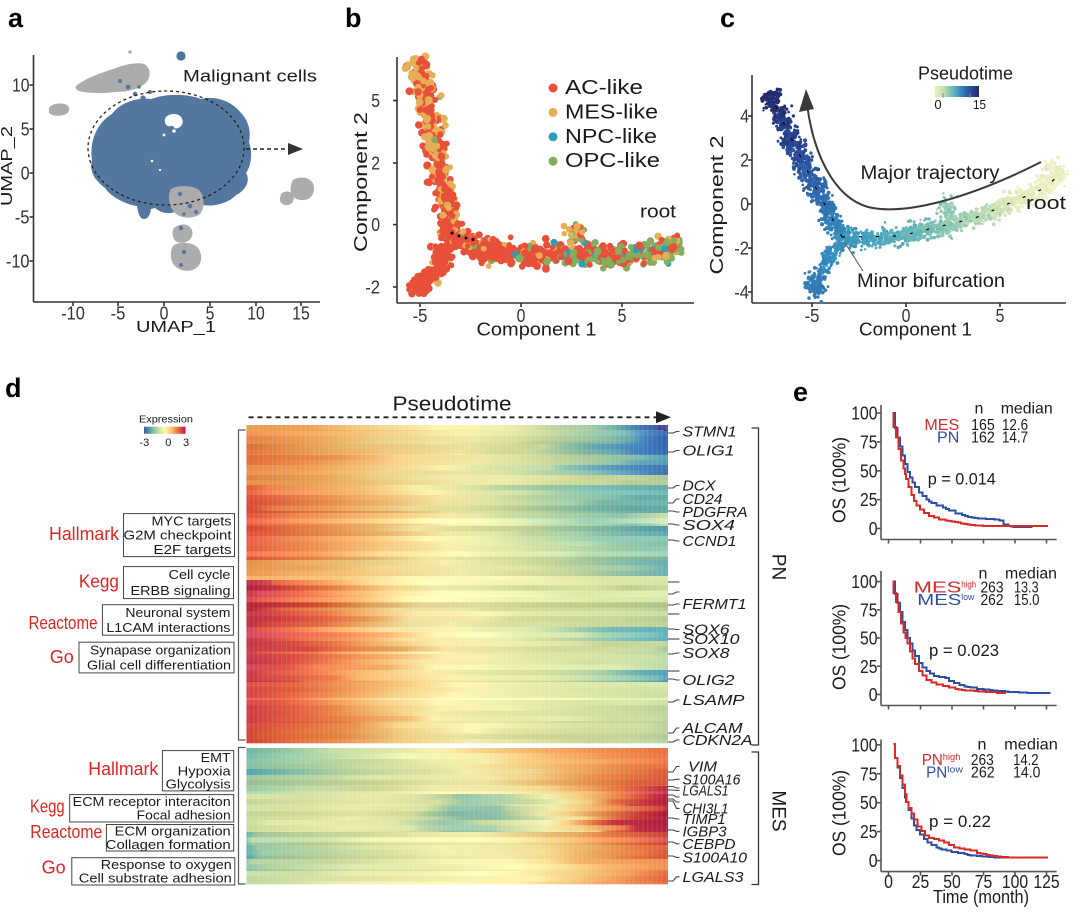  Describe the element at coordinates (1015, 437) in the screenshot. I see `svg-text: 14.7` at that location.